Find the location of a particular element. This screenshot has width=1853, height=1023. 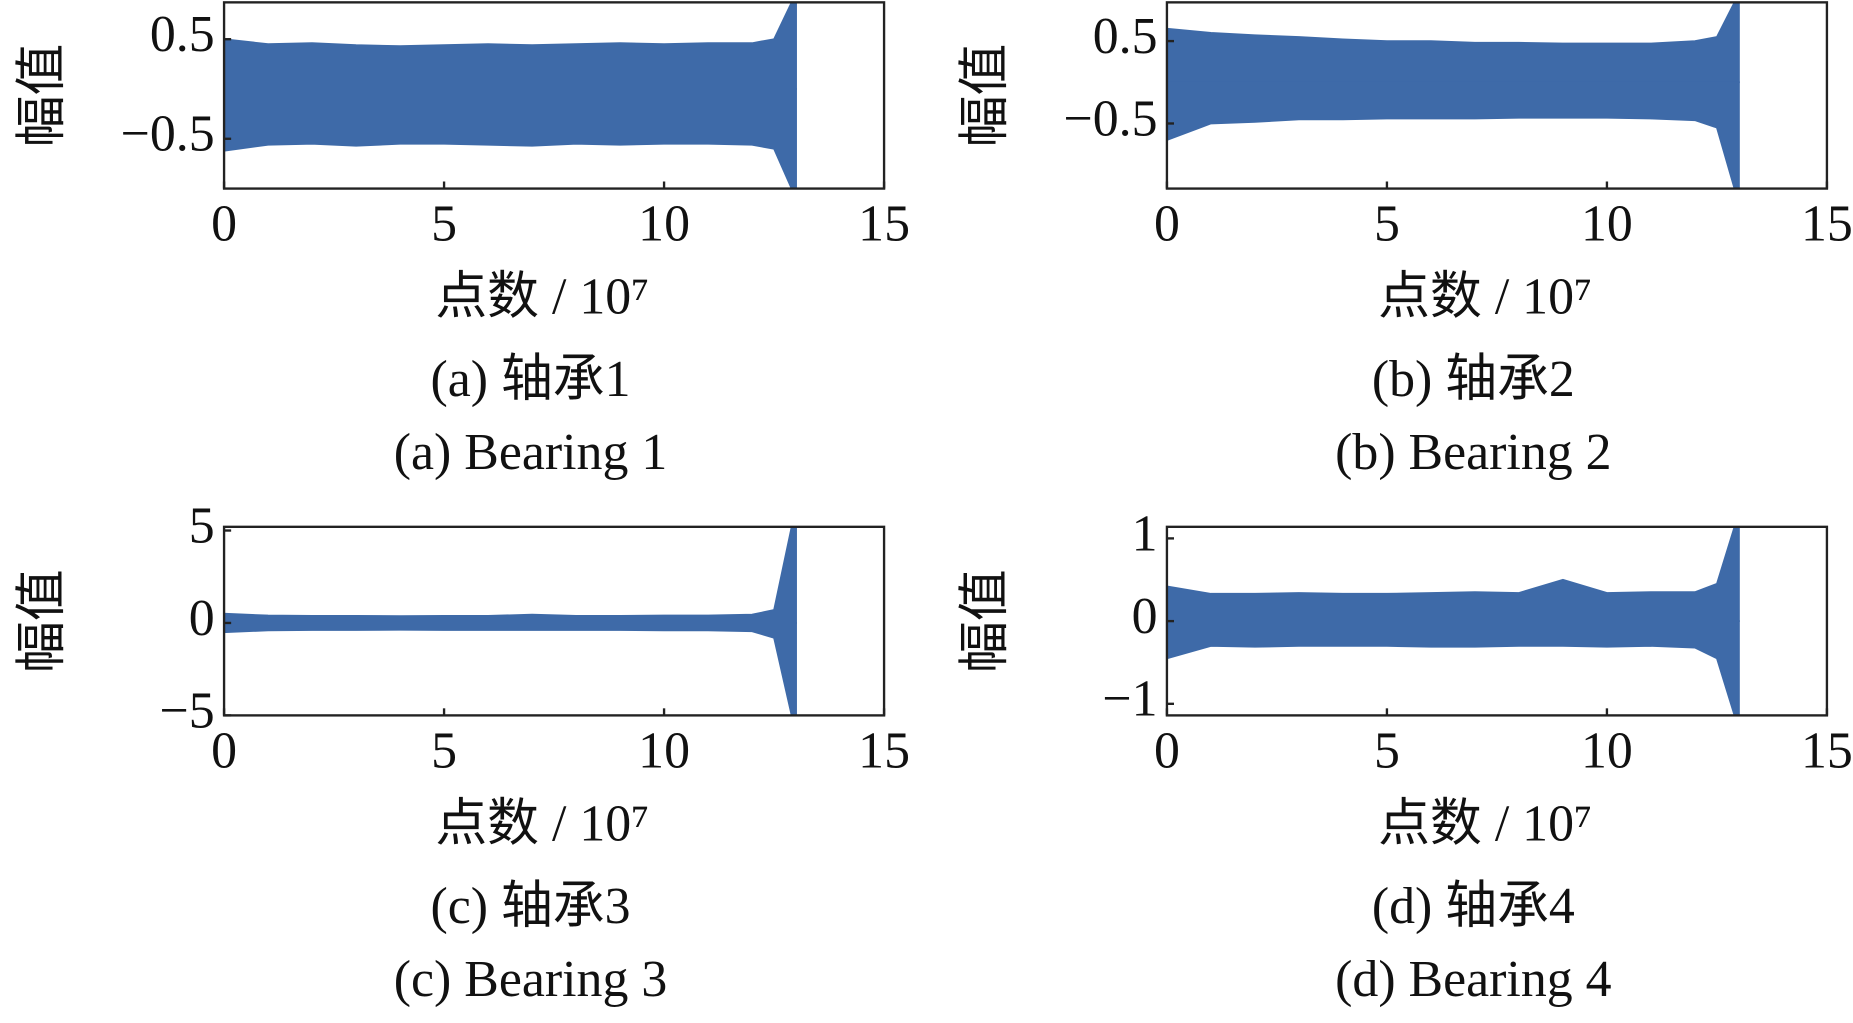

y-tick-label: 1 is located at coordinates (1145, 533).